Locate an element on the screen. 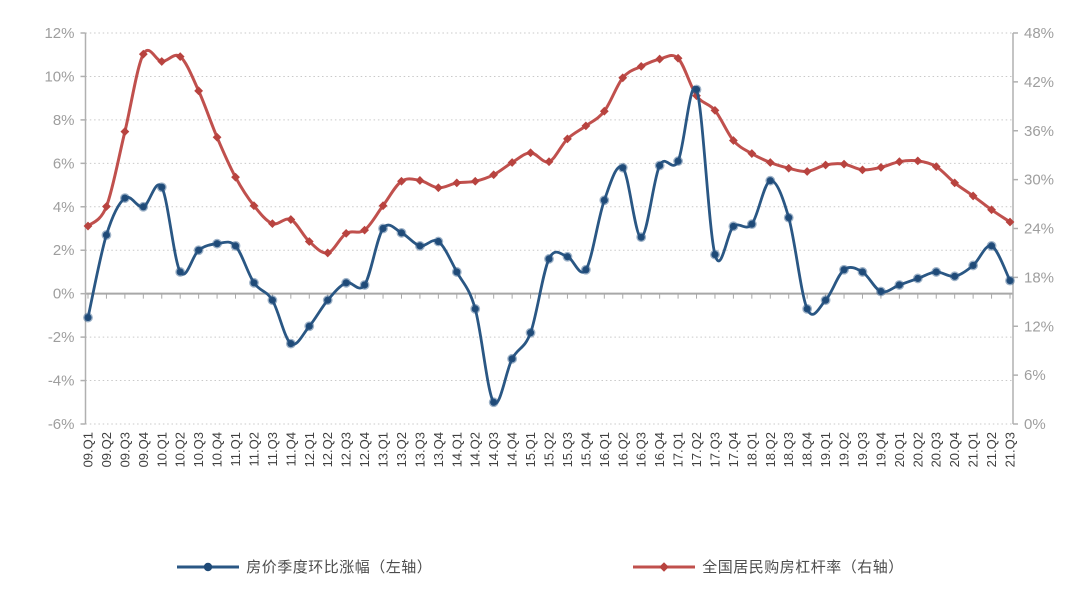 The image size is (1080, 603). x-axis-label: 20.Q2 is located at coordinates (917, 449).